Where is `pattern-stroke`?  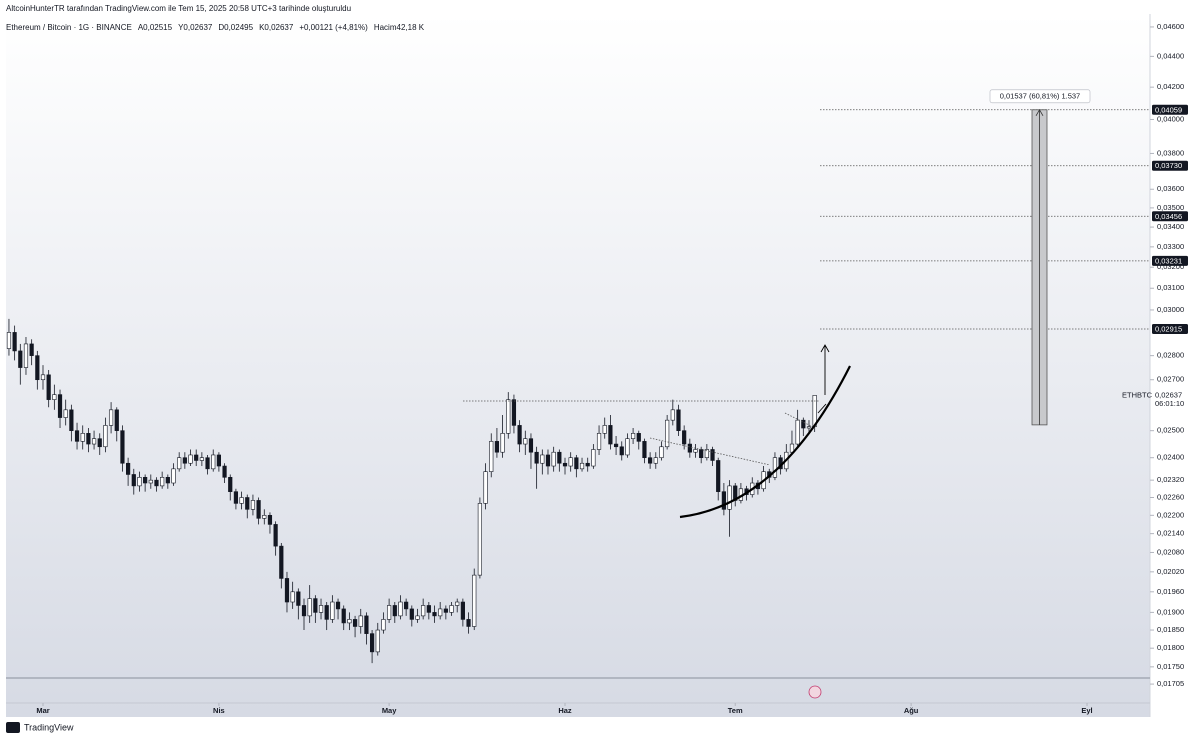 pattern-stroke is located at coordinates (822, 408).